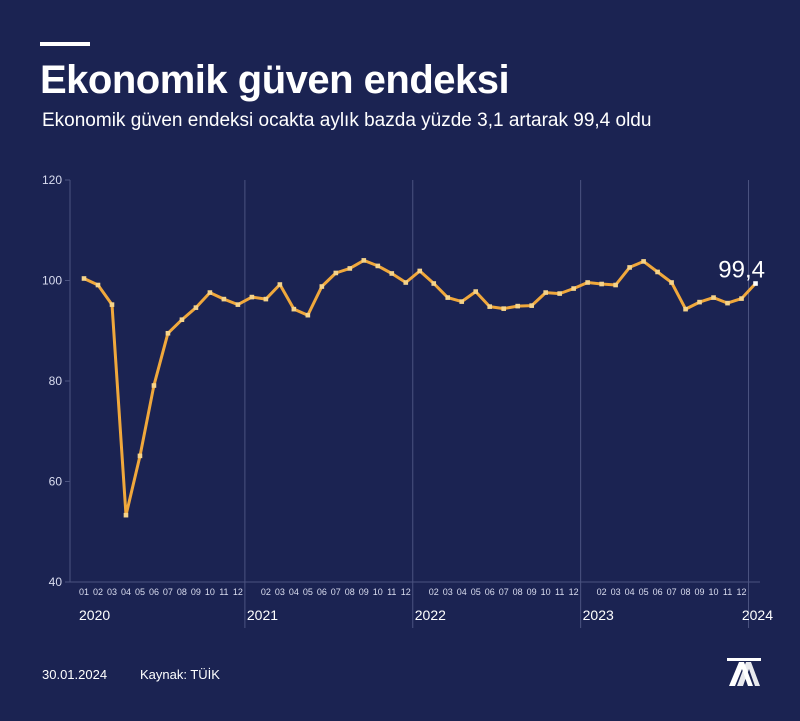  I want to click on y-tick-label: 40, so click(56, 582).